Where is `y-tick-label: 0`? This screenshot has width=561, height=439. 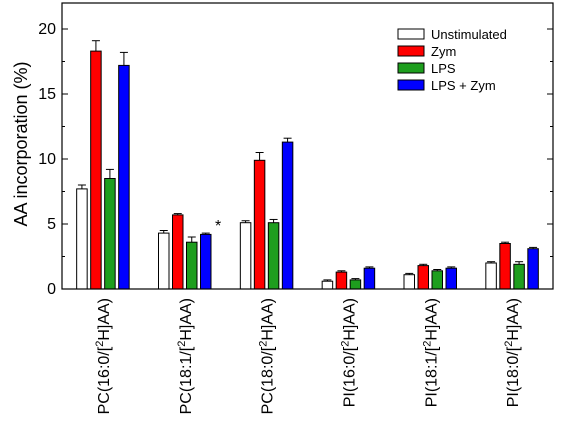
y-tick-label: 0 is located at coordinates (51, 289).